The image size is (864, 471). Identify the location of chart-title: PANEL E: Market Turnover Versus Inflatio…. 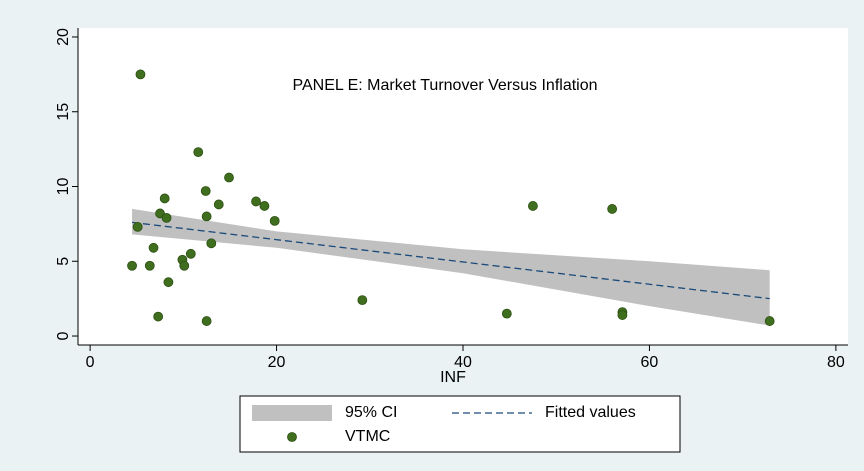
(444, 85).